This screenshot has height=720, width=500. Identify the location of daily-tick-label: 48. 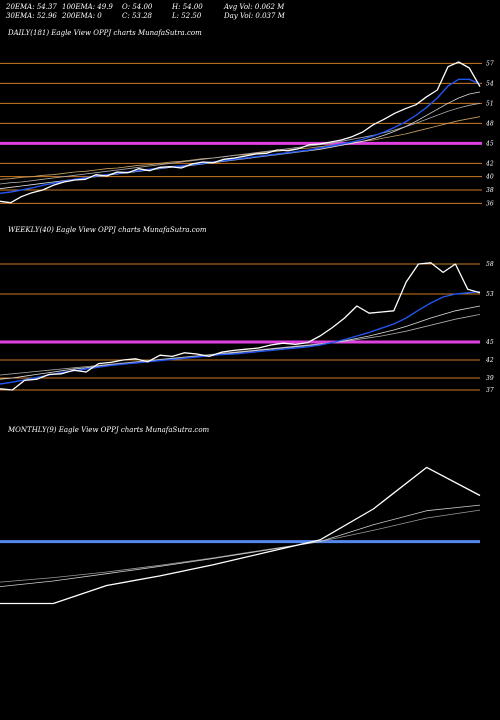
(489, 123).